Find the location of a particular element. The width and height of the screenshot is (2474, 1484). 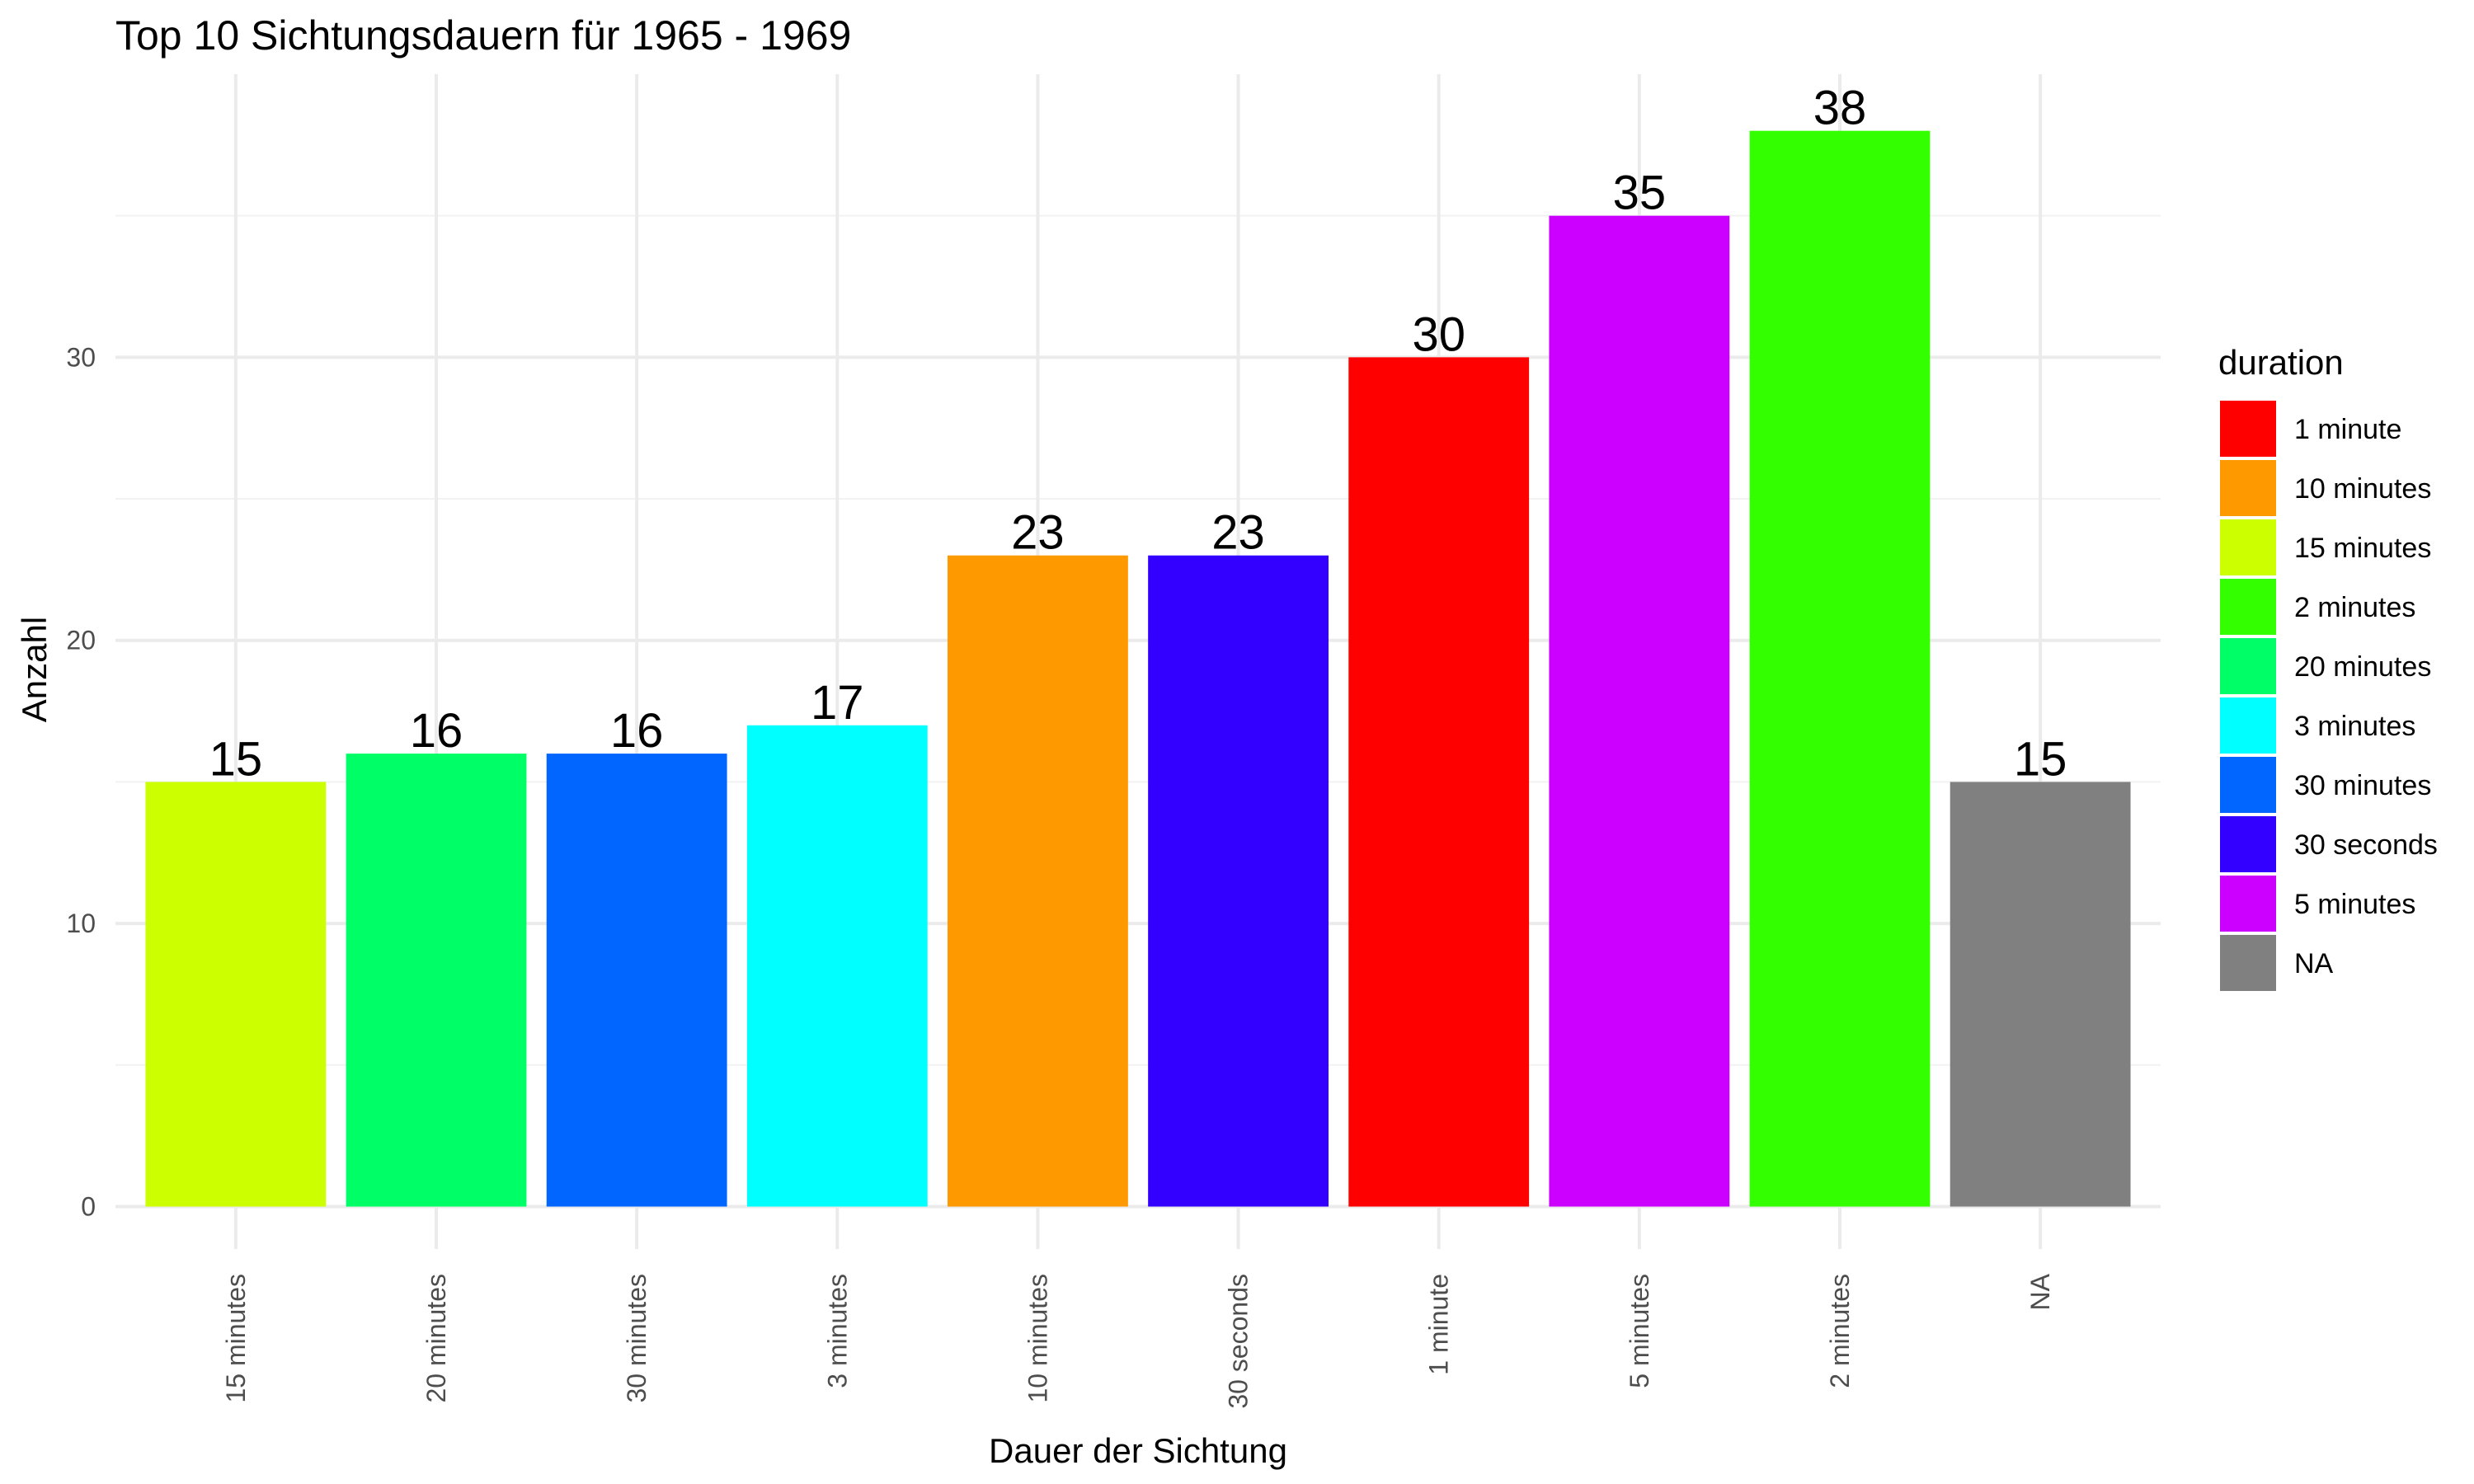

legend-label: 3 minutes is located at coordinates (2354, 726).